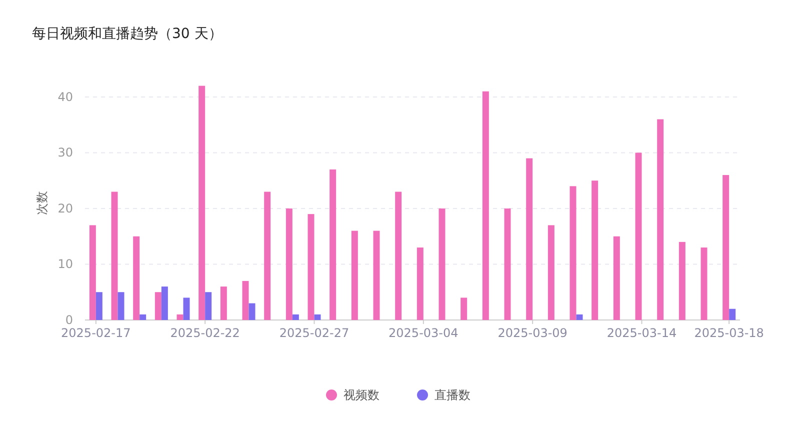 The height and width of the screenshot is (422, 785). Describe the element at coordinates (96, 333) in the screenshot. I see `x-tick-label: 2025-02-17` at that location.